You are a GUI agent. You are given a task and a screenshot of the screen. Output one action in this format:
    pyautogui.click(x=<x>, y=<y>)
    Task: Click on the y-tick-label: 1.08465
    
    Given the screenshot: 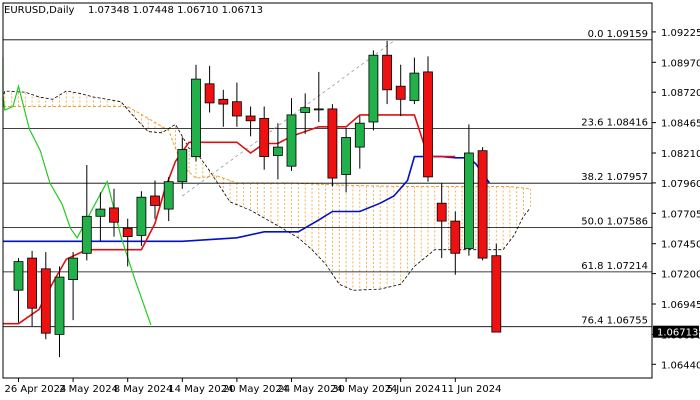 What is the action you would take?
    pyautogui.click(x=680, y=124)
    